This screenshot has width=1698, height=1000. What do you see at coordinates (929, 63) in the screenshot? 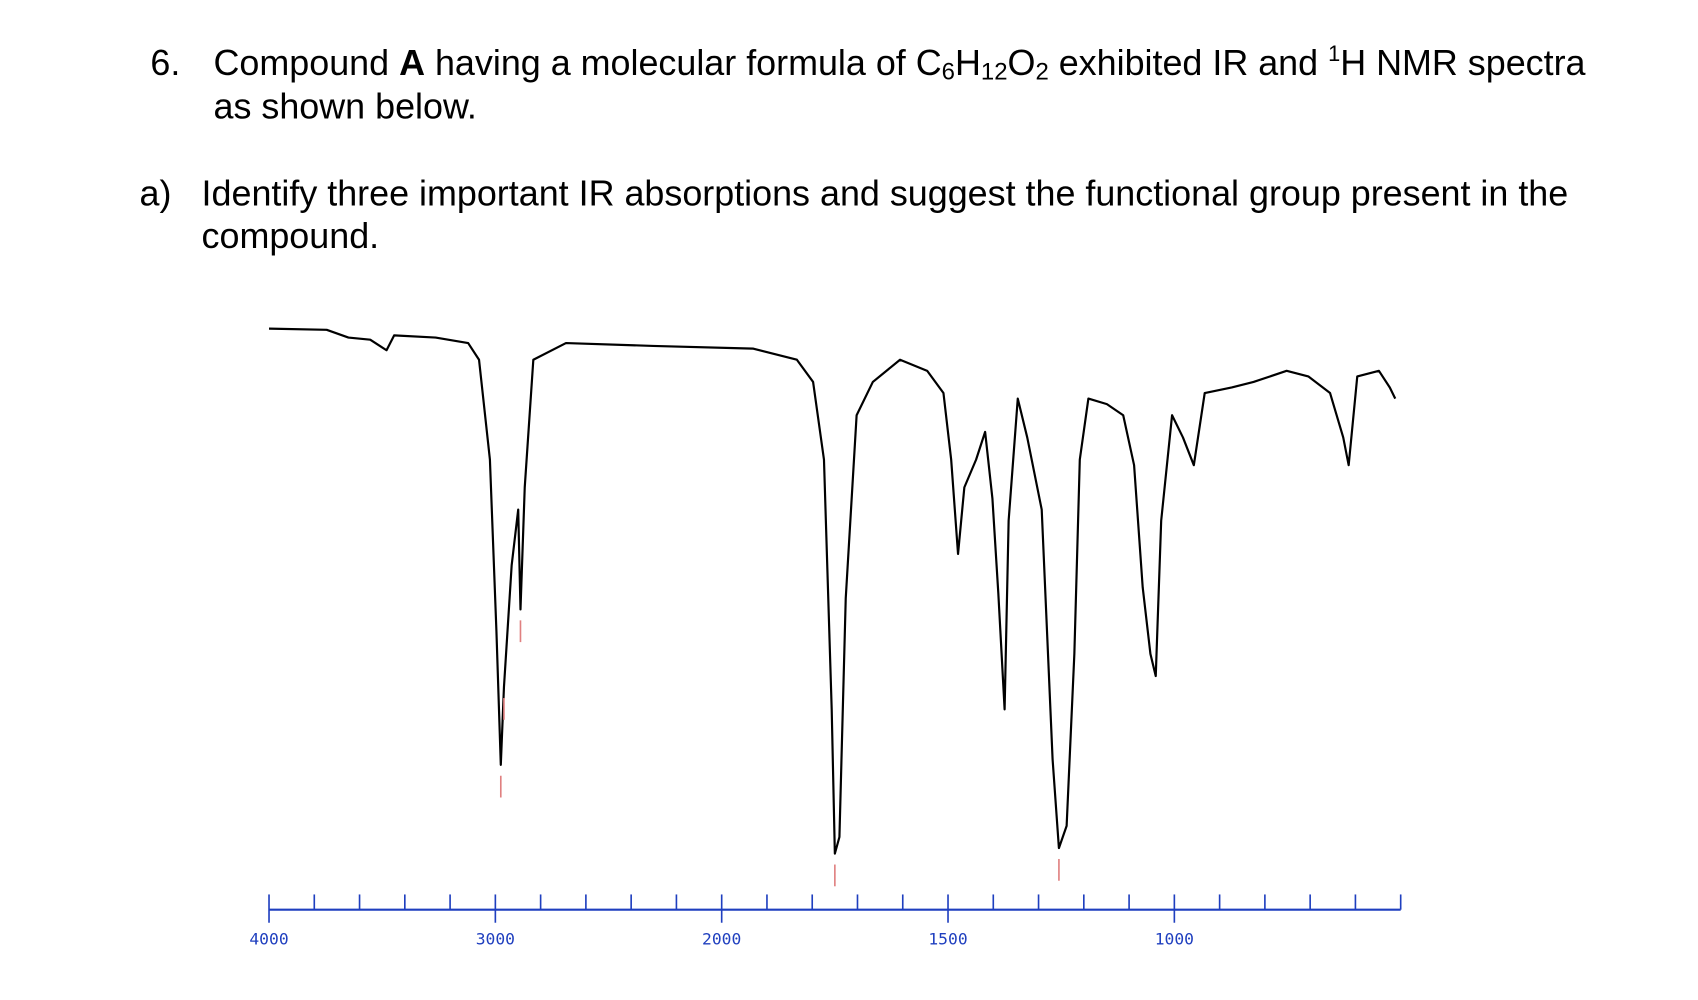
I see `formula: C` at bounding box center [929, 63].